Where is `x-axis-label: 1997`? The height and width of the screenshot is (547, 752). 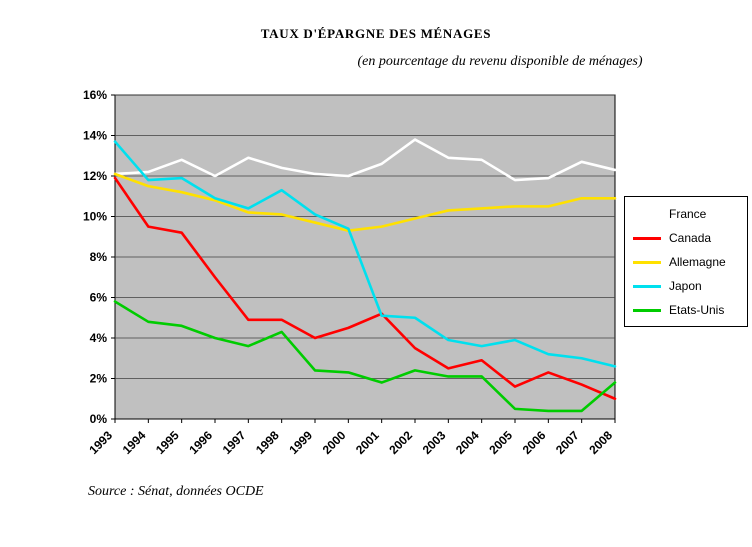
x-axis-label: 1997 is located at coordinates (234, 442).